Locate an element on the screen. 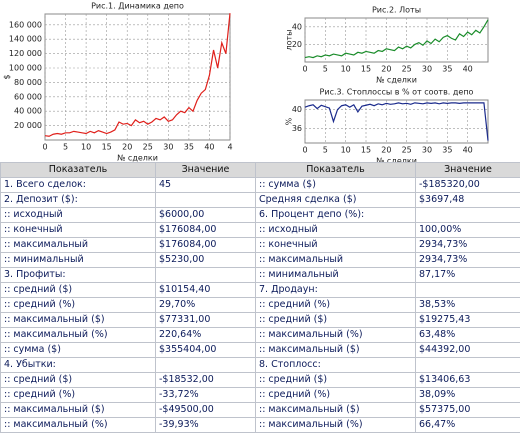  y-tick-label: 20 is located at coordinates (297, 44).